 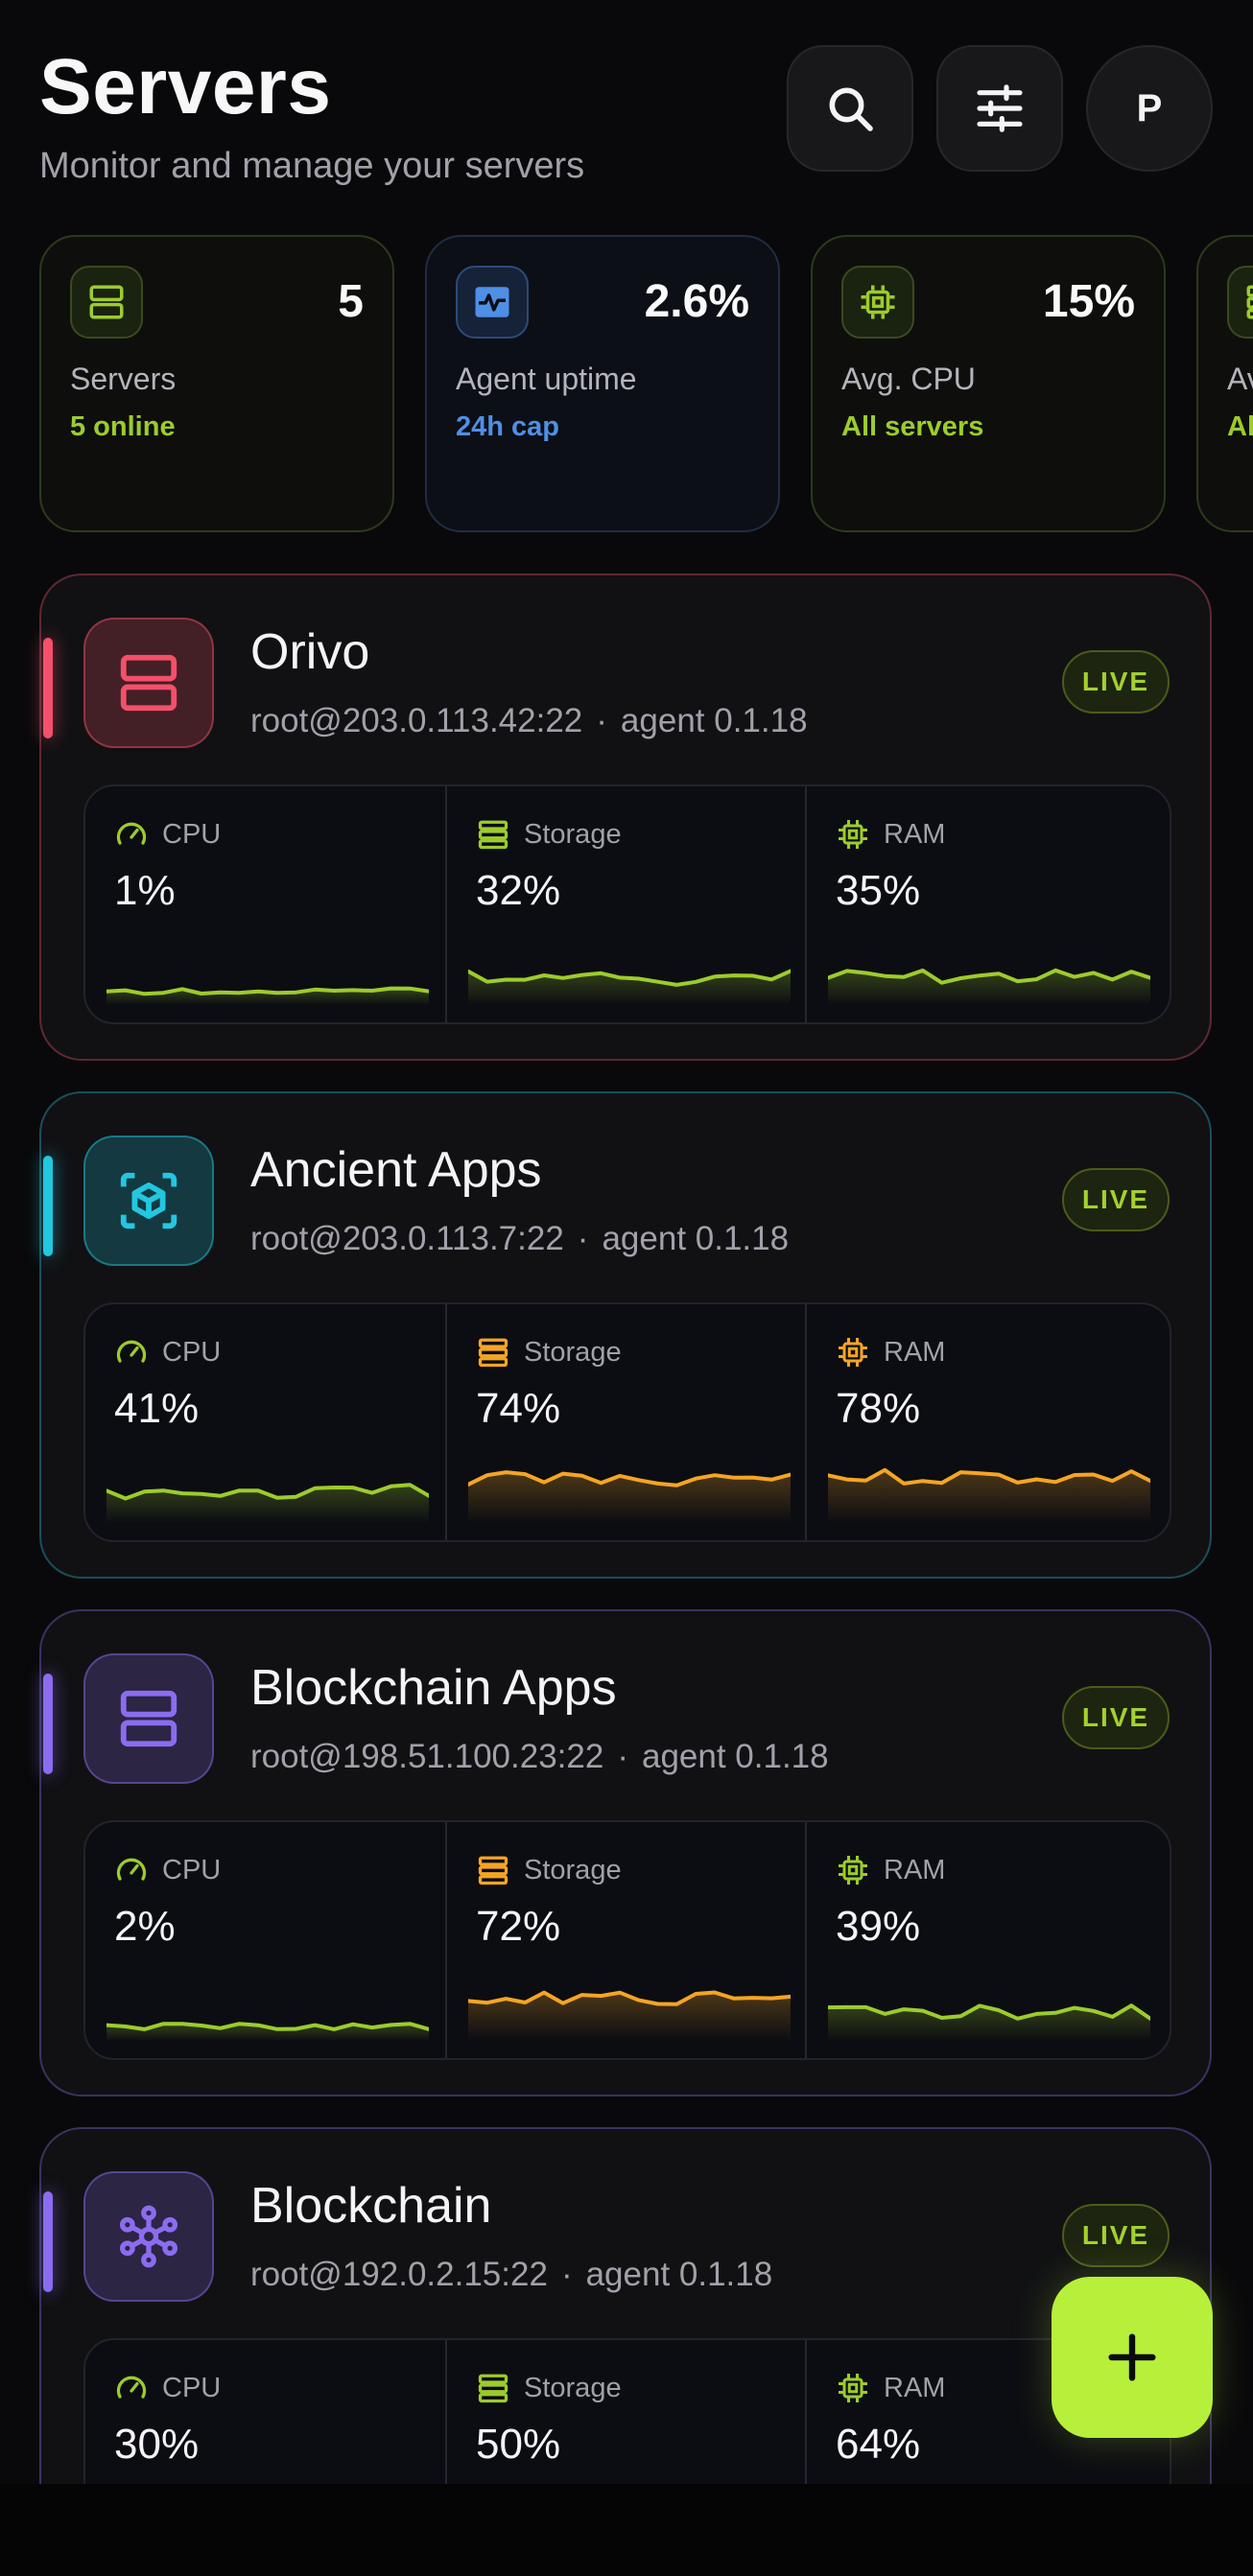 I want to click on metric-storage: Storage 32%, so click(x=625, y=905).